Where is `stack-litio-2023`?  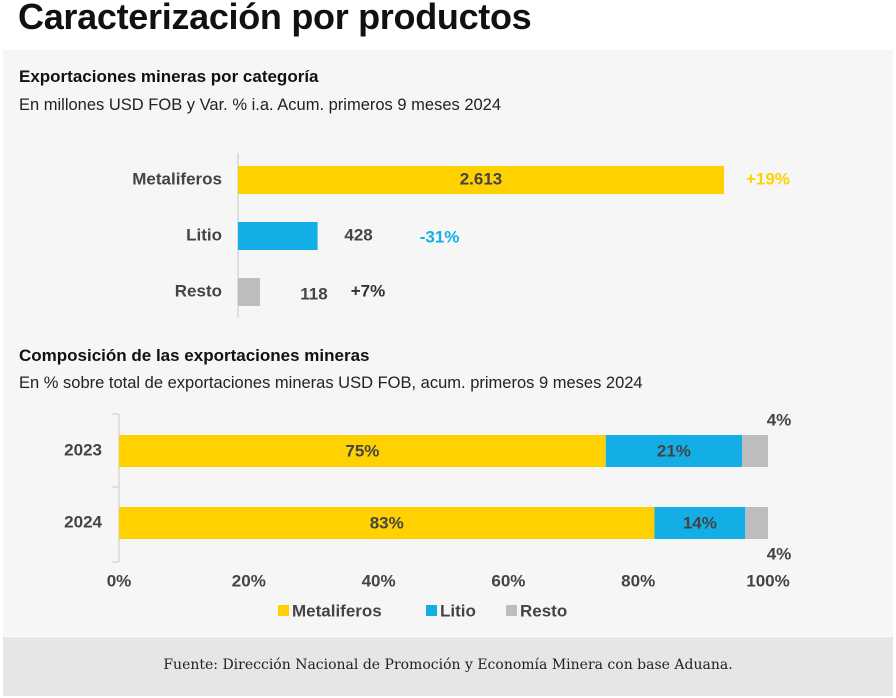
stack-litio-2023 is located at coordinates (674, 451).